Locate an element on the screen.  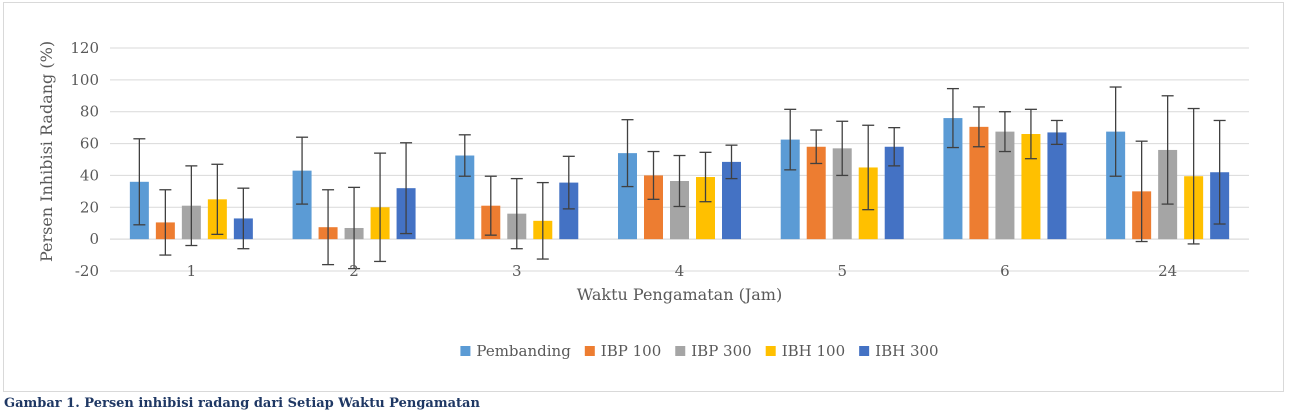
y-tick-labels: -20 0 20 40 60 80 100 120 is located at coordinates (84, 159).